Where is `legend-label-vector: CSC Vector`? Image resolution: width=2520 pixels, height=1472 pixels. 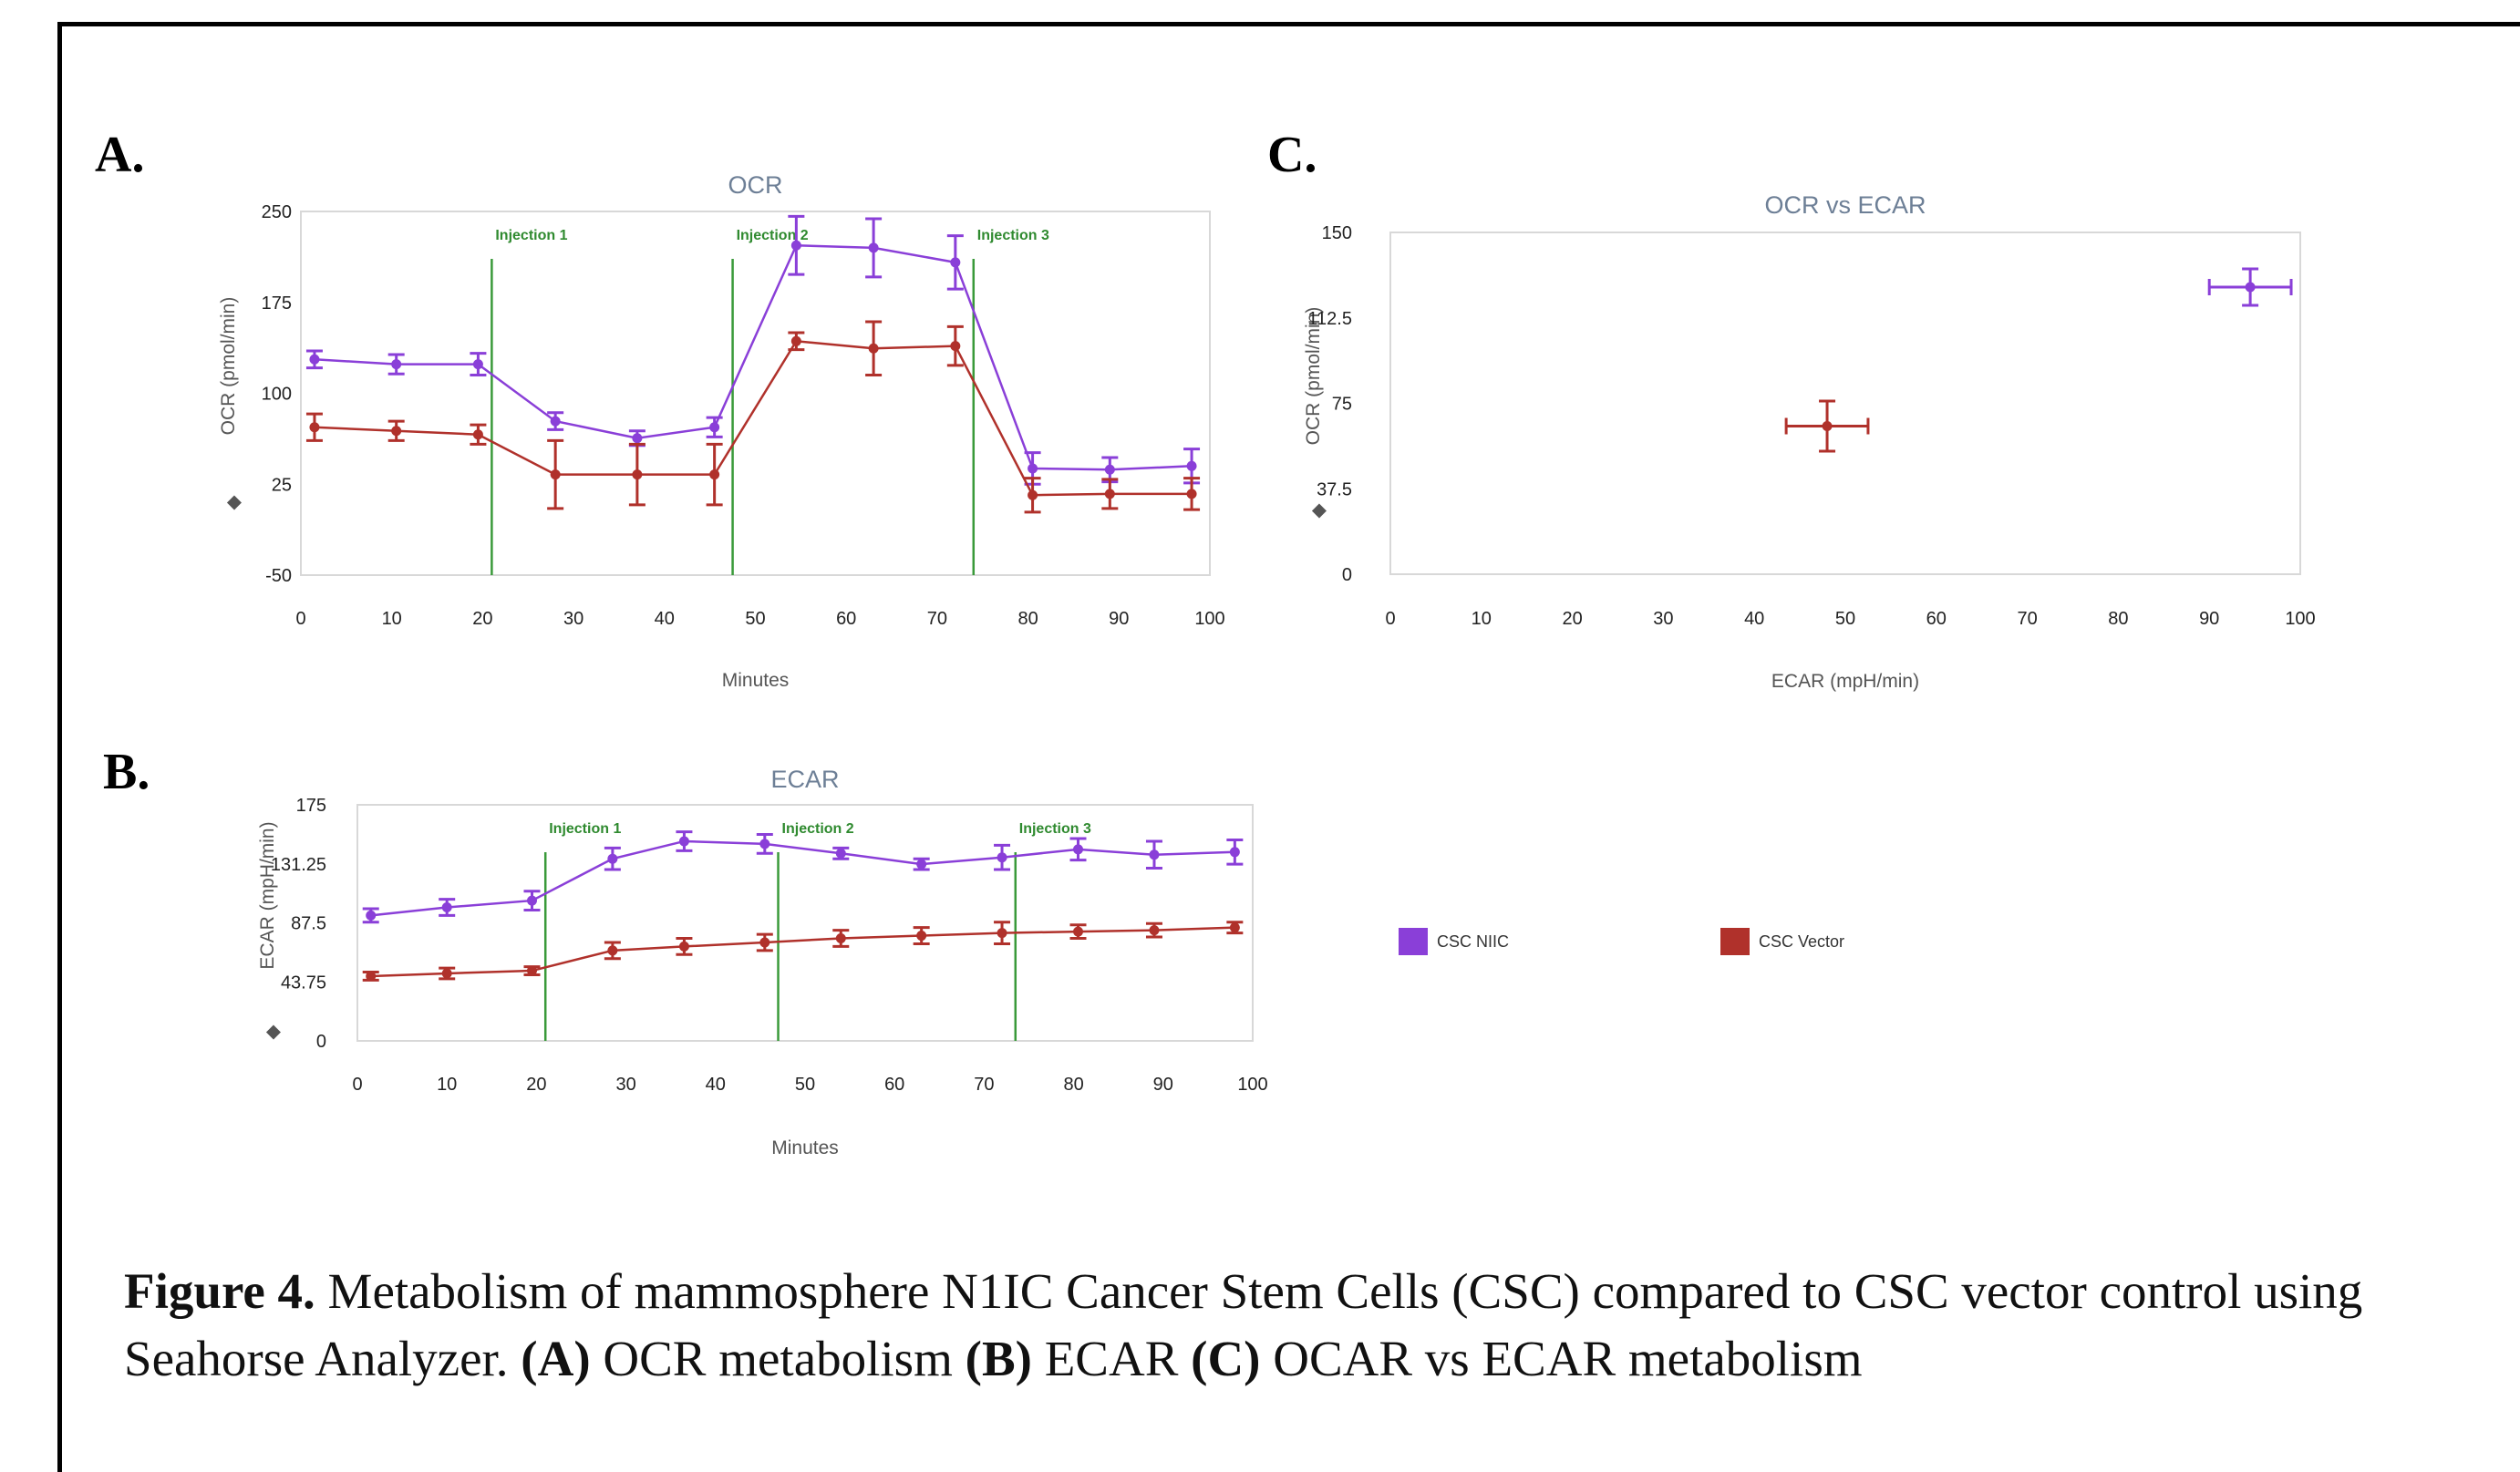 legend-label-vector: CSC Vector is located at coordinates (1802, 942).